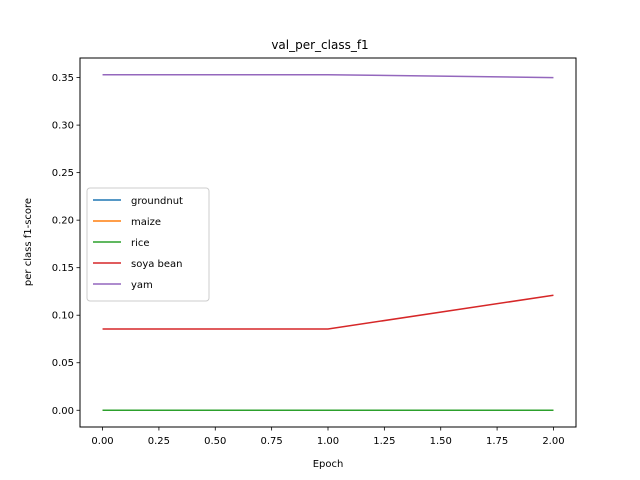 This screenshot has width=640, height=480. Describe the element at coordinates (63, 268) in the screenshot. I see `y-tick-label: 0.15` at that location.